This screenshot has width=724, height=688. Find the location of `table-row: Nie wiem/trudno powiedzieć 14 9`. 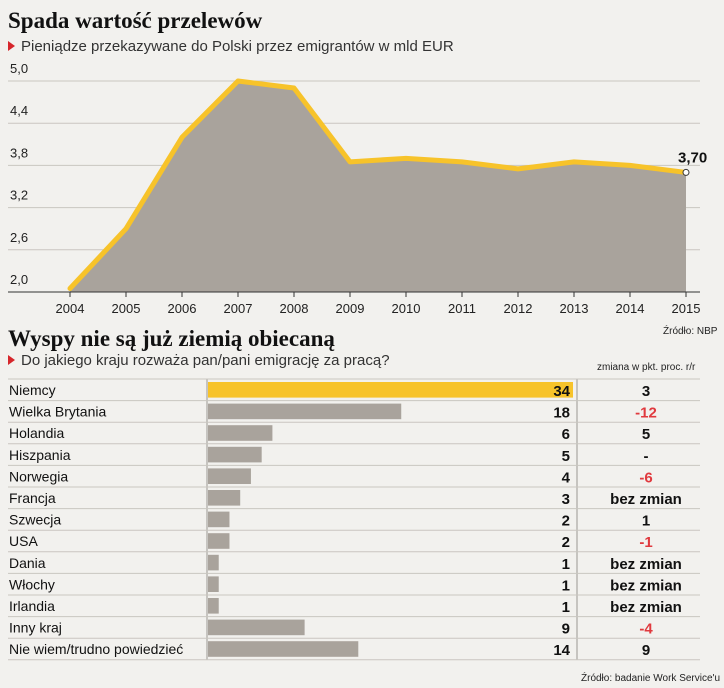

table-row: Nie wiem/trudno powiedzieć 14 9 is located at coordinates (354, 651).